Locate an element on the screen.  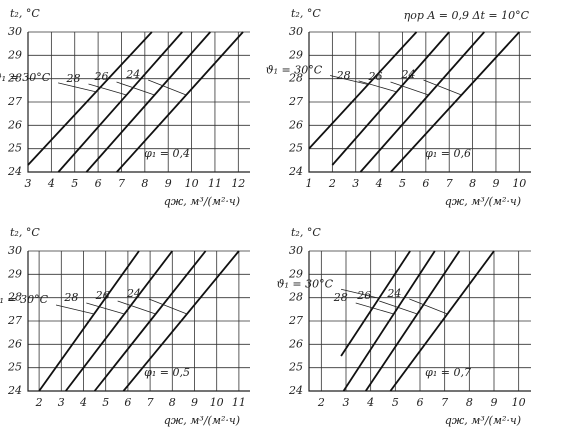
parameter-note: φ₁ = 0,5 is located at coordinates (167, 372).